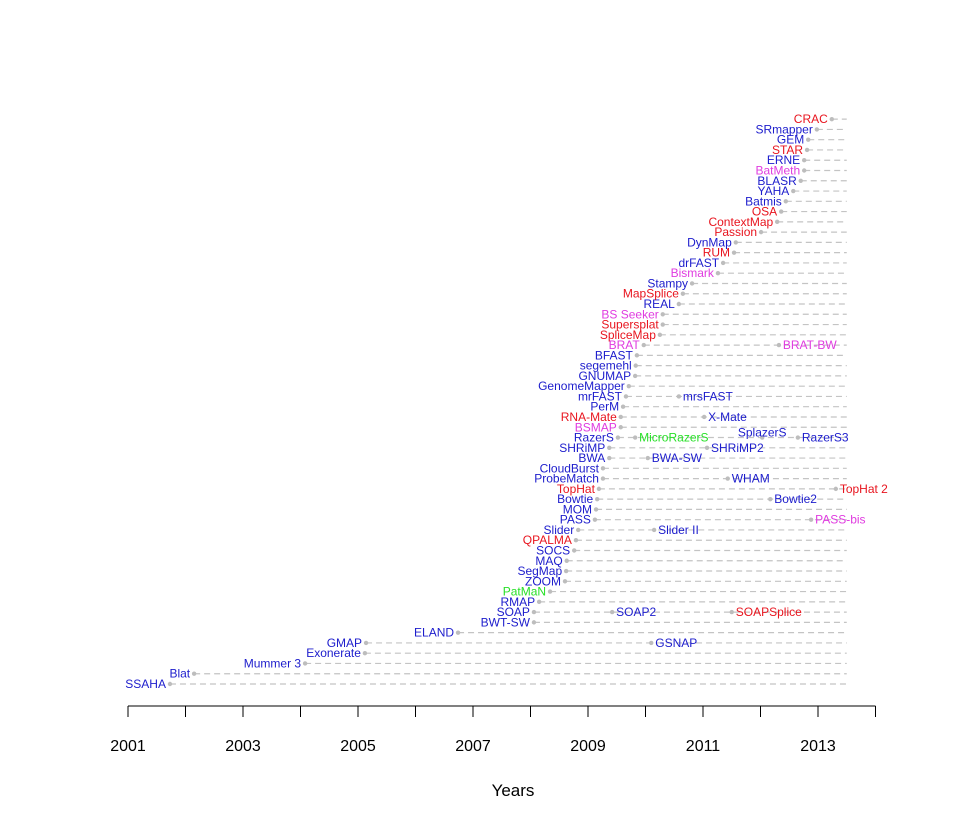 This screenshot has height=827, width=980. I want to click on tool-row: MAQ, so click(691, 561).